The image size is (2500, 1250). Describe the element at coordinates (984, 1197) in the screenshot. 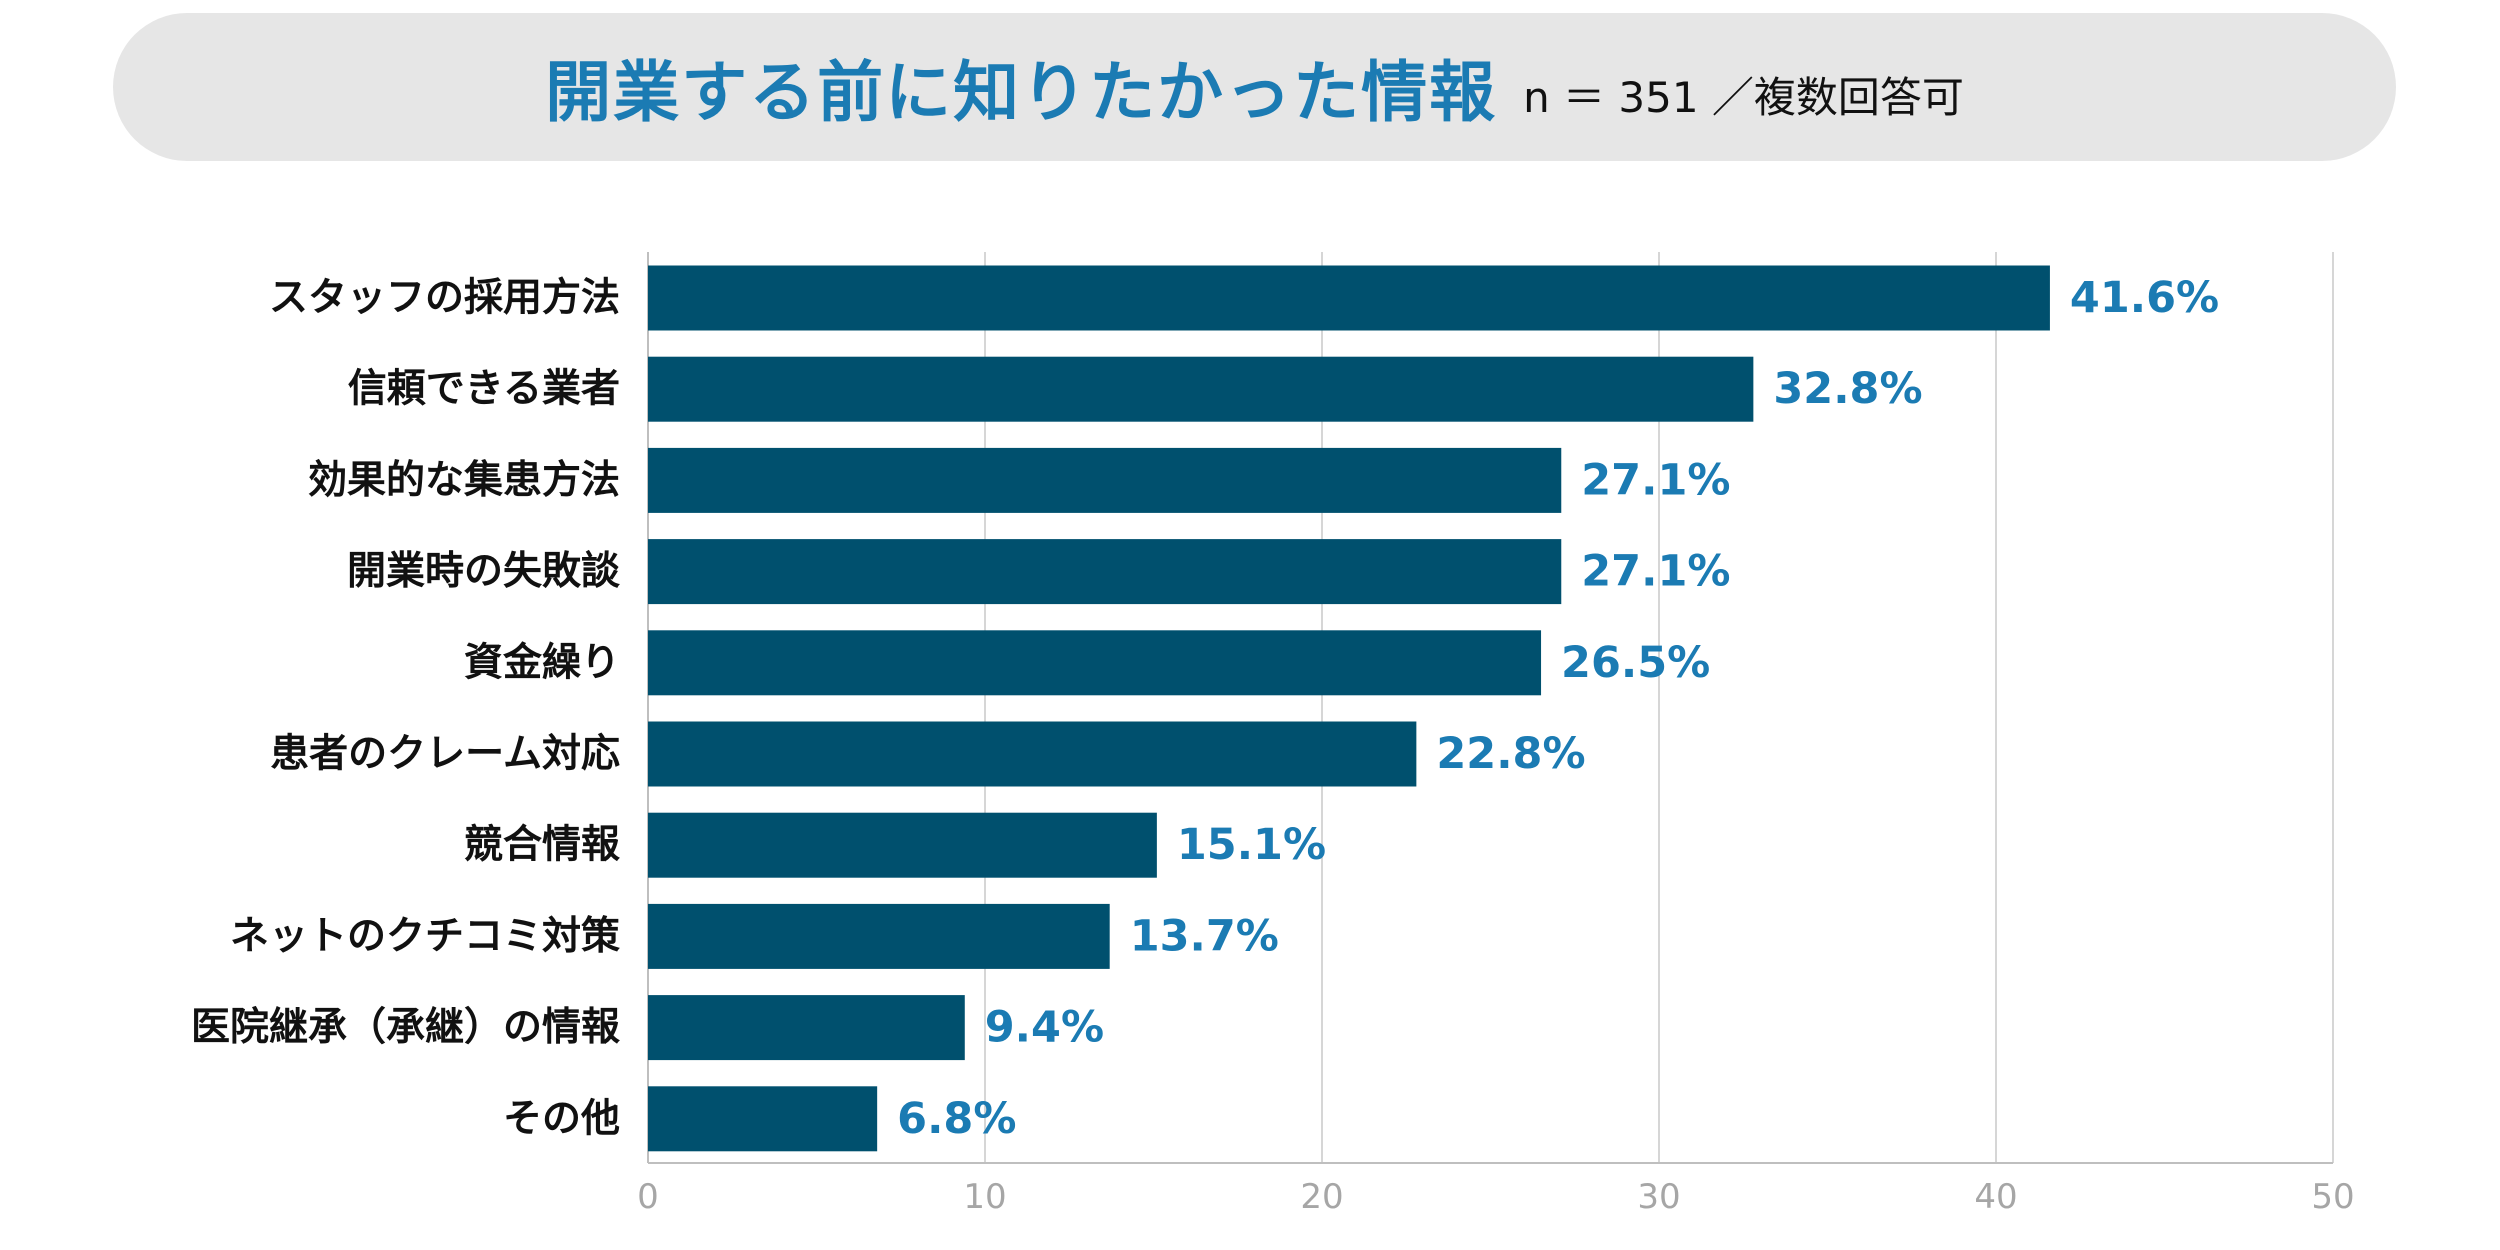

I see `x-tick-label-10: 10` at that location.